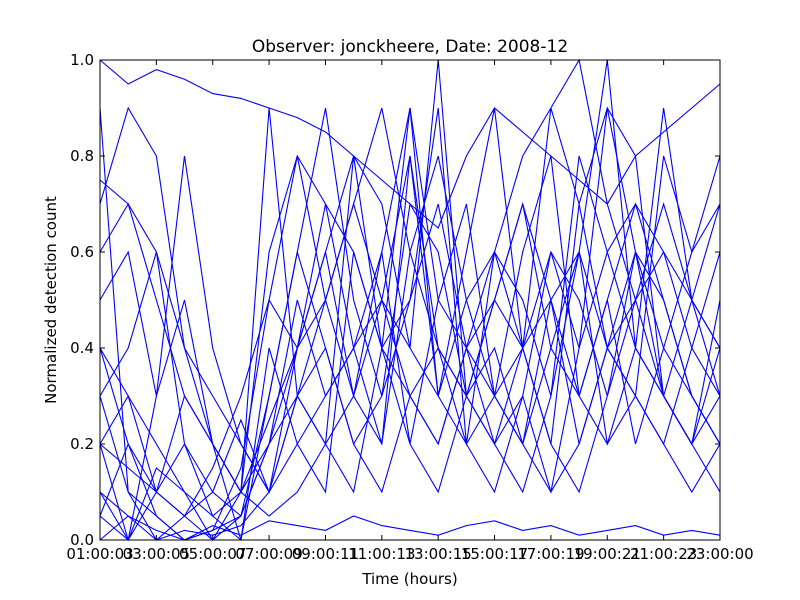 Image resolution: width=800 pixels, height=600 pixels. I want to click on x-tick-label: 07:00:09, so click(268, 554).